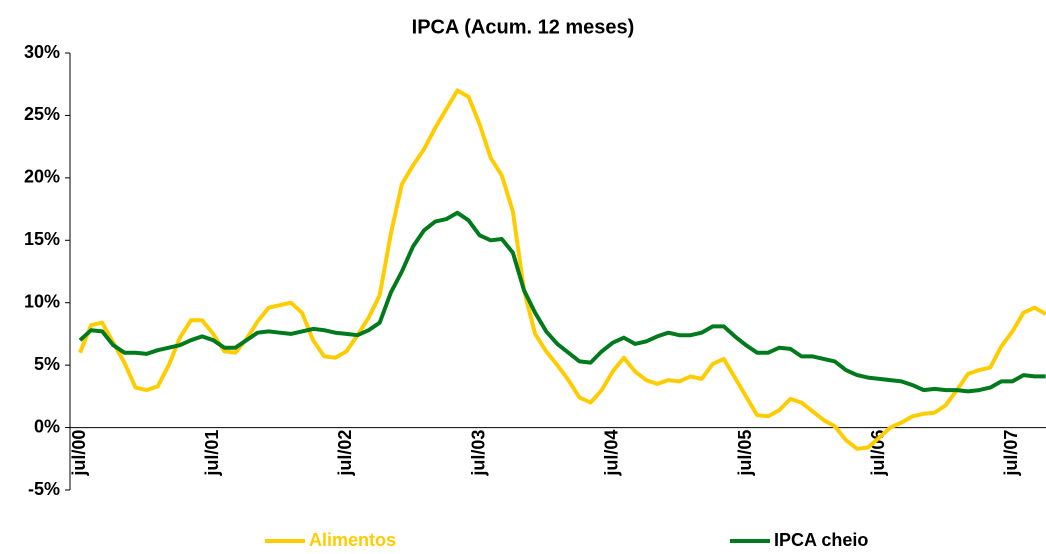  What do you see at coordinates (821, 540) in the screenshot?
I see `legend-label: IPCA cheio` at bounding box center [821, 540].